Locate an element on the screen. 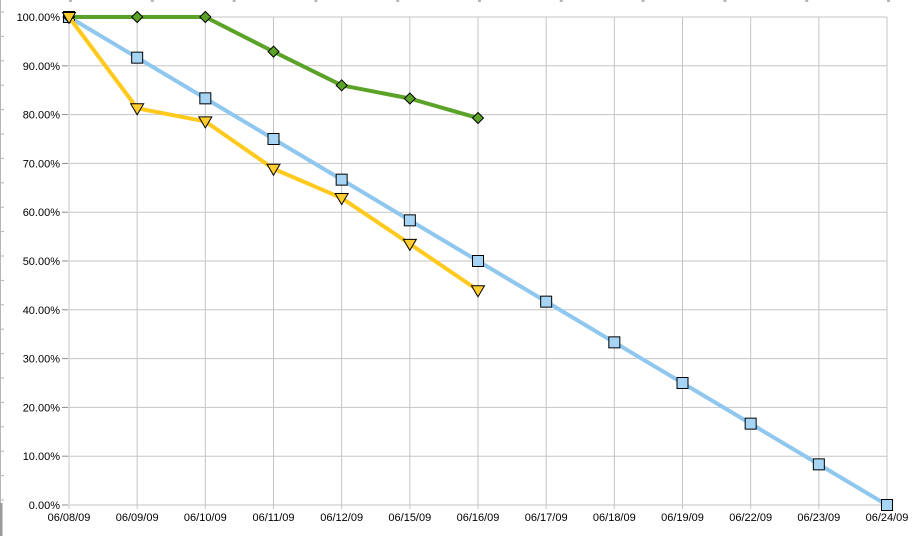 Image resolution: width=923 pixels, height=536 pixels. y-axis-tick-label: 50.00% is located at coordinates (42, 262).